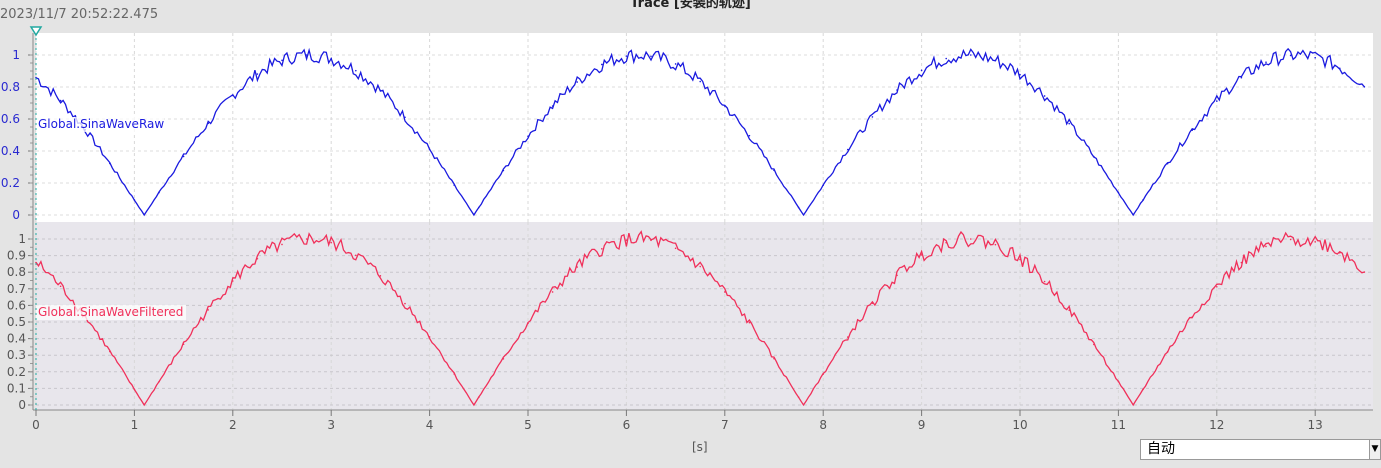 The image size is (1381, 468). What do you see at coordinates (36, 31) in the screenshot?
I see `trigger-marker-icon` at bounding box center [36, 31].